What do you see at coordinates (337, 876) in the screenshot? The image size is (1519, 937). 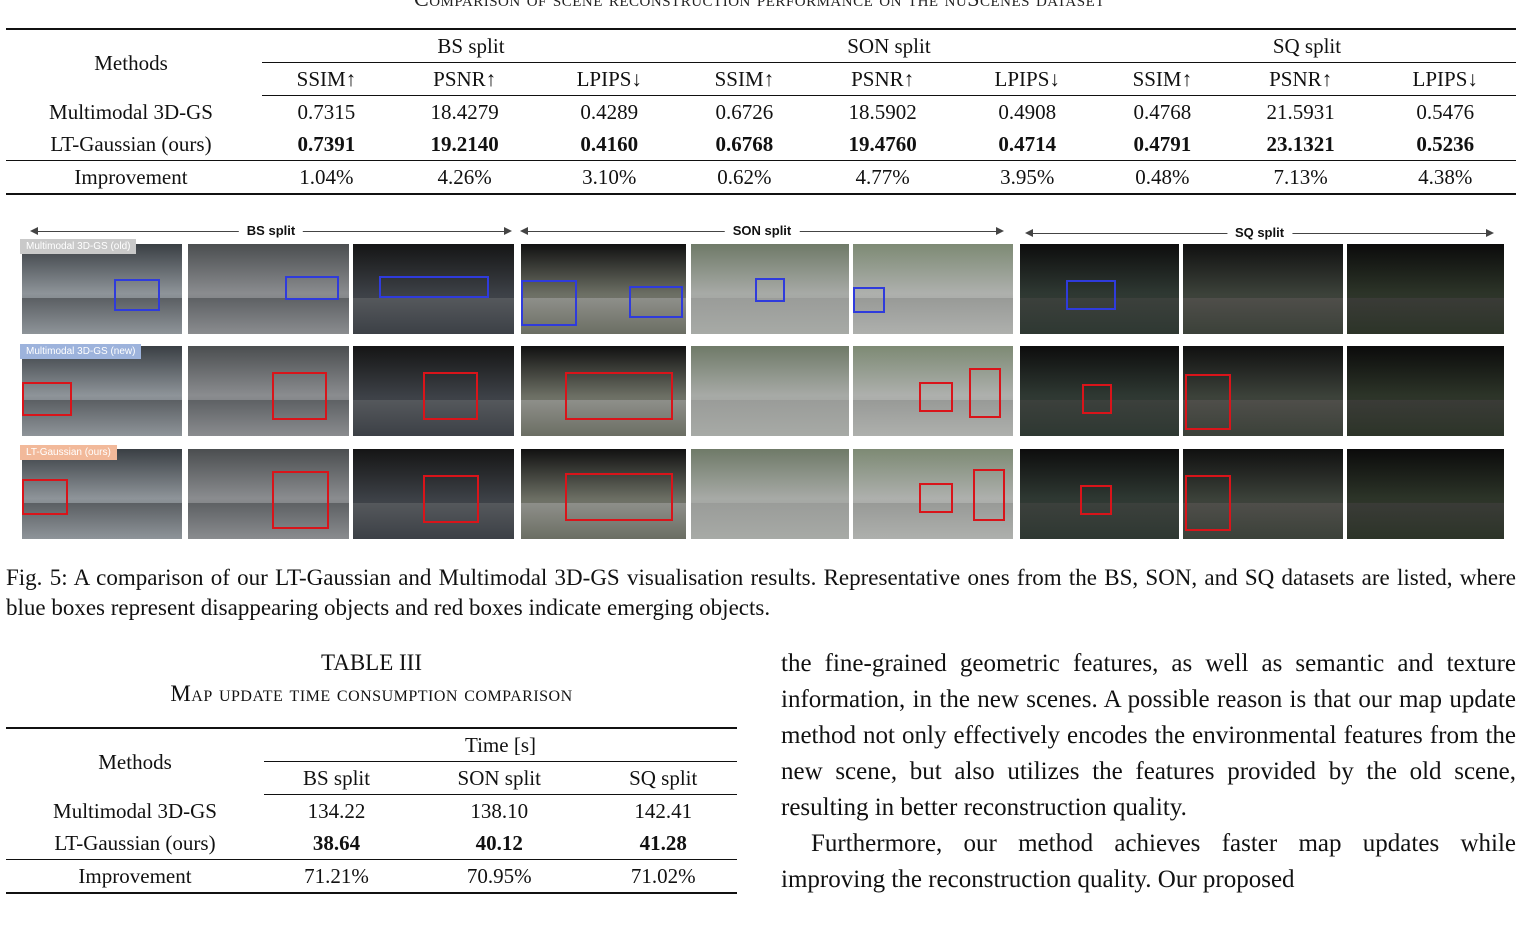 I see `value-cell: 71.21%` at bounding box center [337, 876].